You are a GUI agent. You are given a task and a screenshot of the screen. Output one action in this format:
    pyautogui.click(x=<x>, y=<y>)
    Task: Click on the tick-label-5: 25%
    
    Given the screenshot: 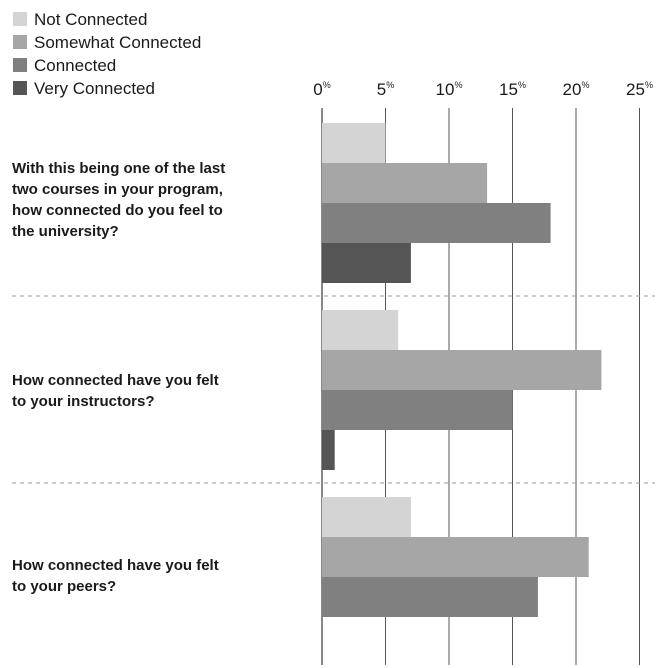 What is the action you would take?
    pyautogui.click(x=639, y=89)
    